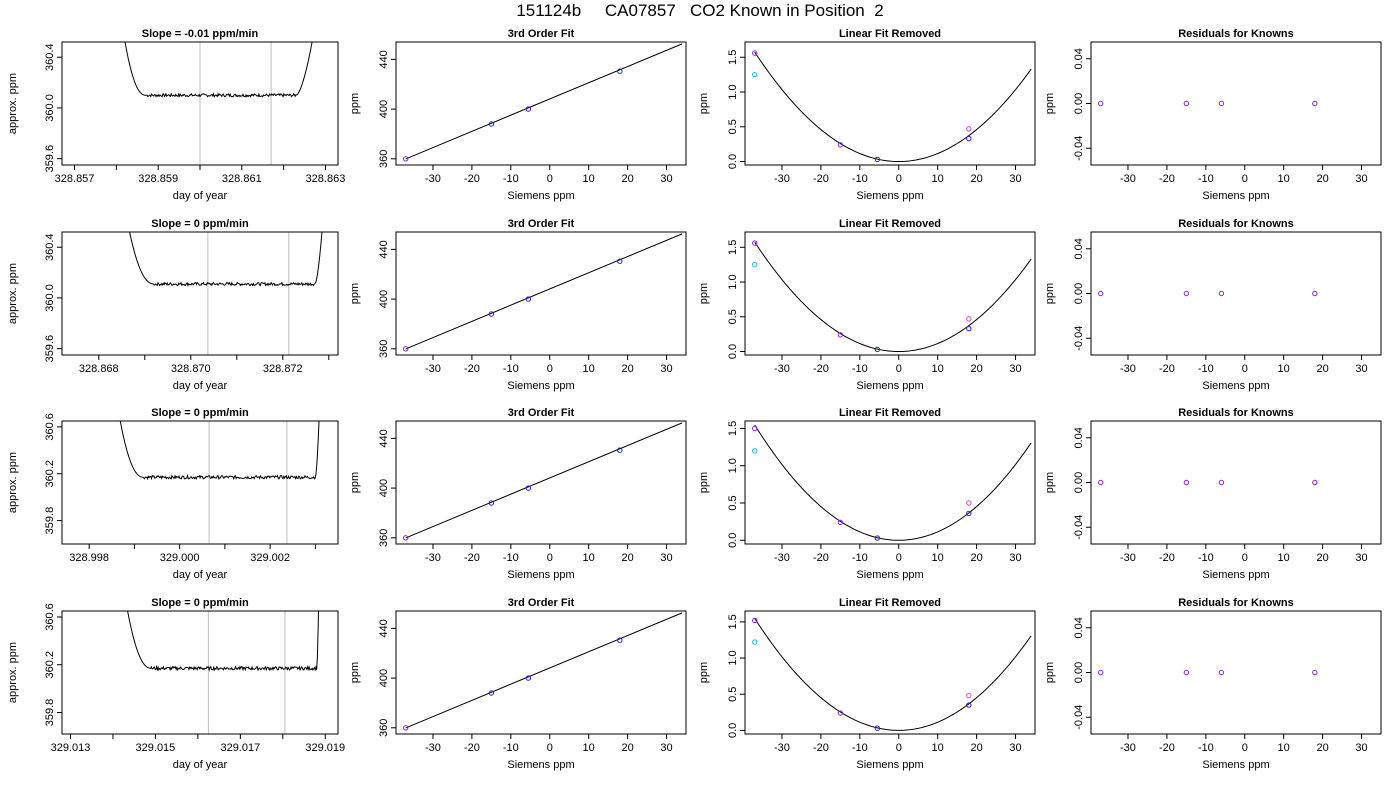  I want to click on y-tick-label: 0.0, so click(733, 161).